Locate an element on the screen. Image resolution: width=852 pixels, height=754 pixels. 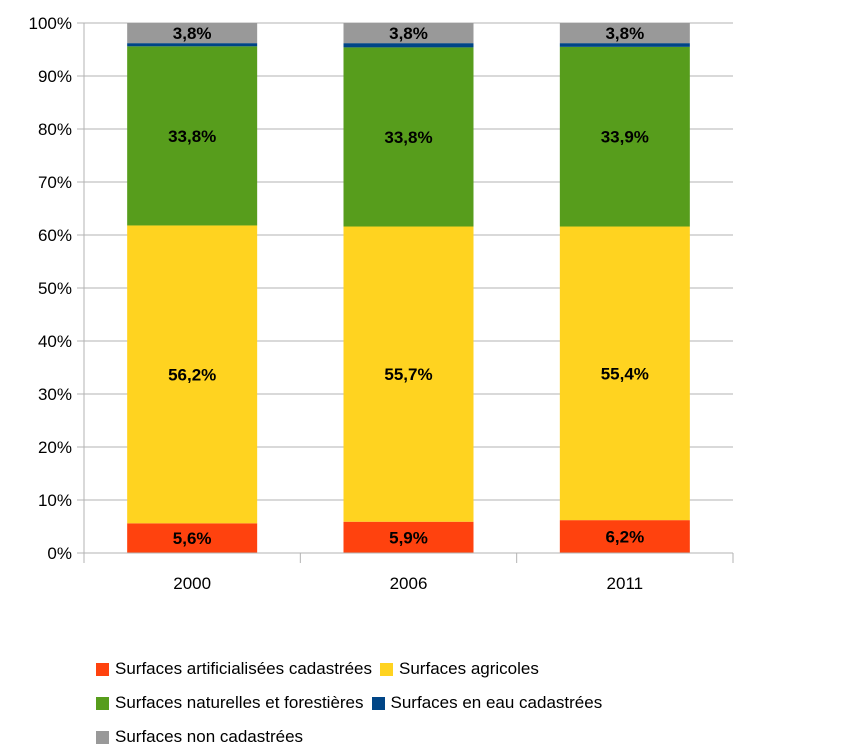
legend-label: Surfaces artificialisées cadastrées is located at coordinates (244, 668).